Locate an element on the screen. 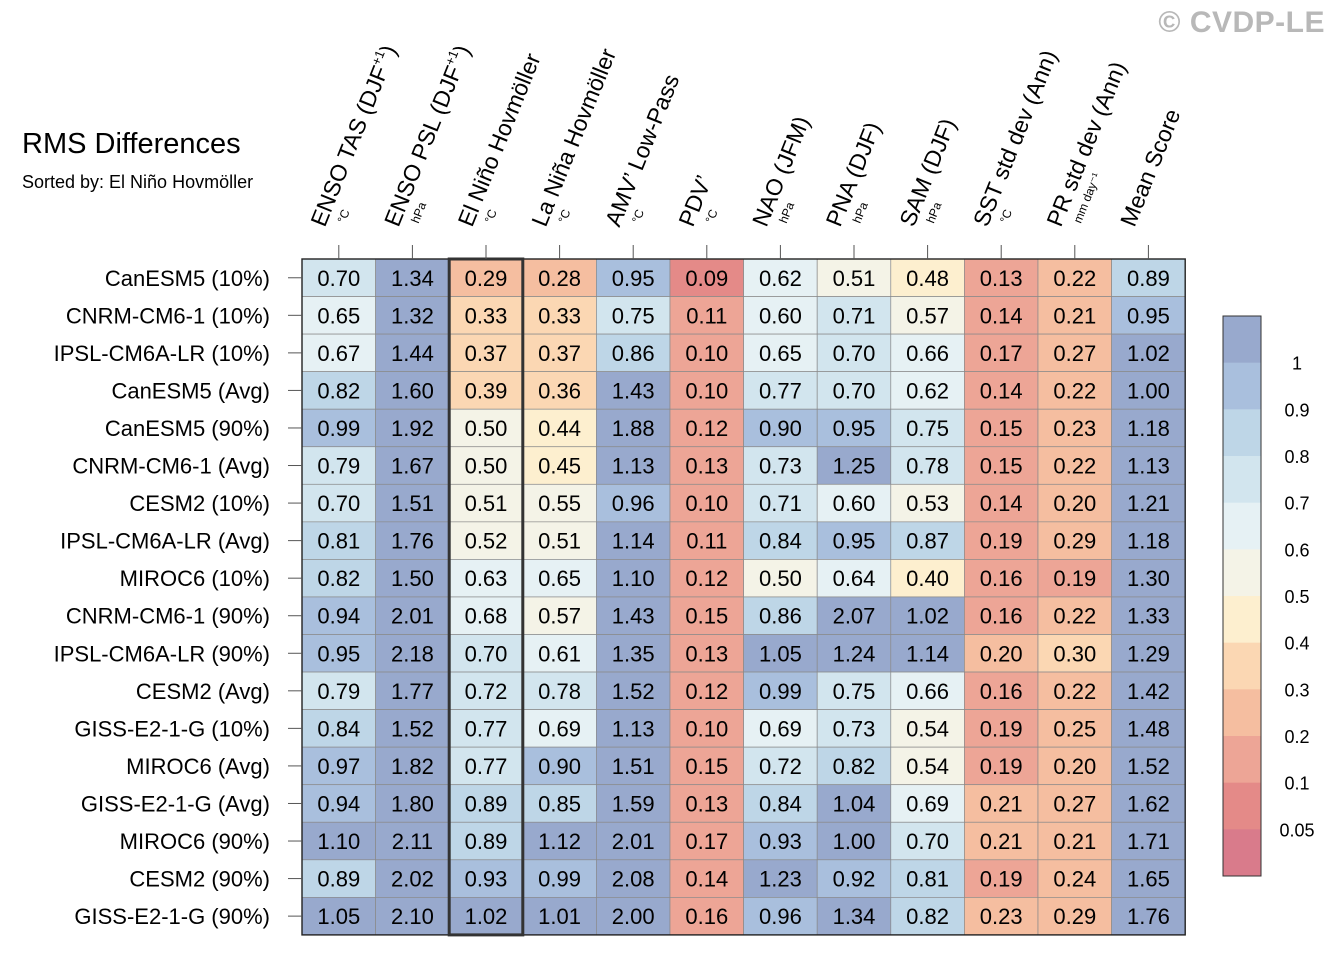  cell-value-label: 0.60 is located at coordinates (854, 503).